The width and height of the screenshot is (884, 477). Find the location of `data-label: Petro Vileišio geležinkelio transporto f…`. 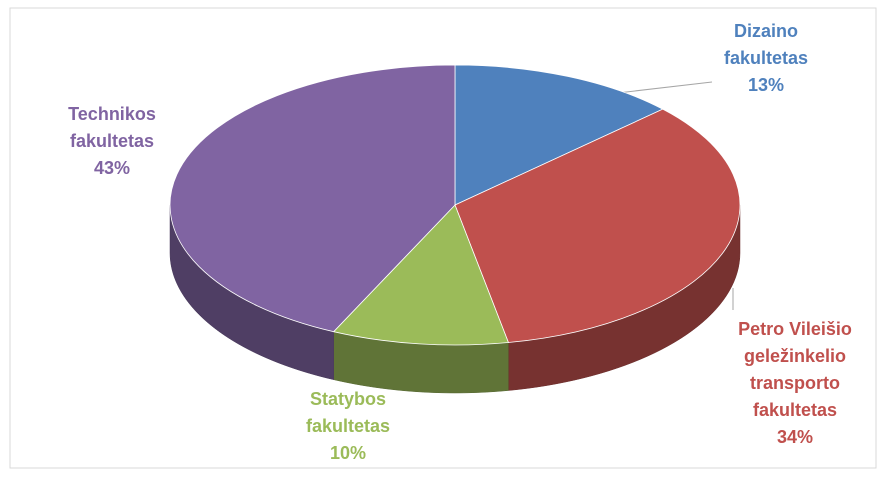

data-label: Petro Vileišio geležinkelio transporto f… is located at coordinates (795, 383).